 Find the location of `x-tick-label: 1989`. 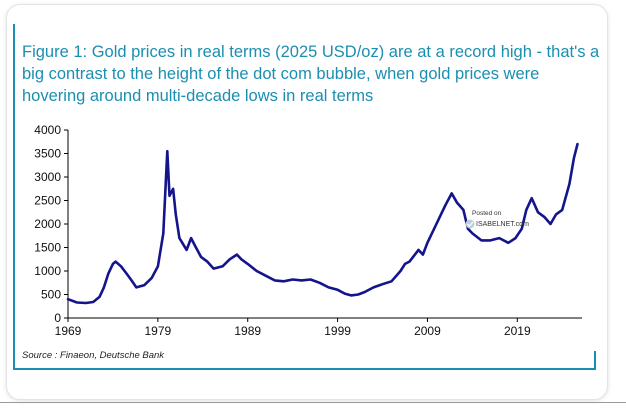

x-tick-label: 1989 is located at coordinates (247, 331).